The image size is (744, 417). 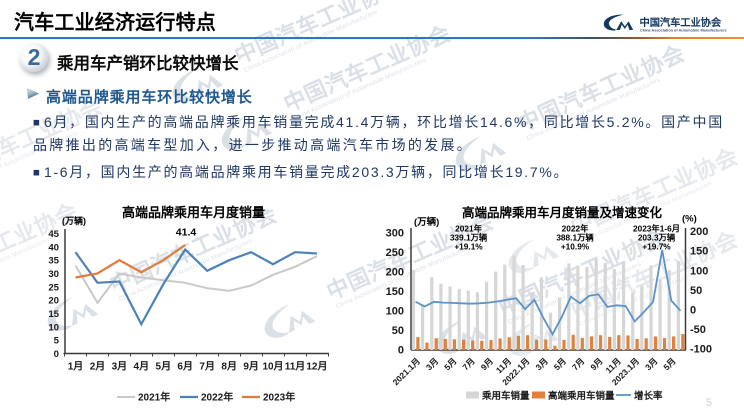 What do you see at coordinates (698, 330) in the screenshot?
I see `svg-text: -50` at bounding box center [698, 330].